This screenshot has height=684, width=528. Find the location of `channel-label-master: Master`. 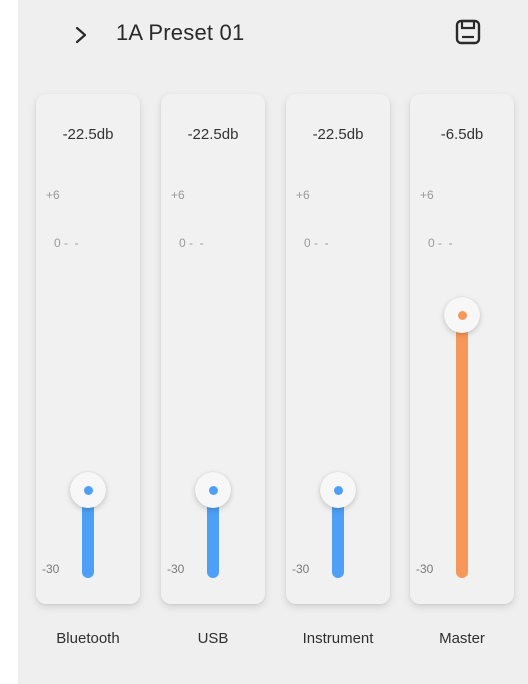

channel-label-master: Master is located at coordinates (462, 638).